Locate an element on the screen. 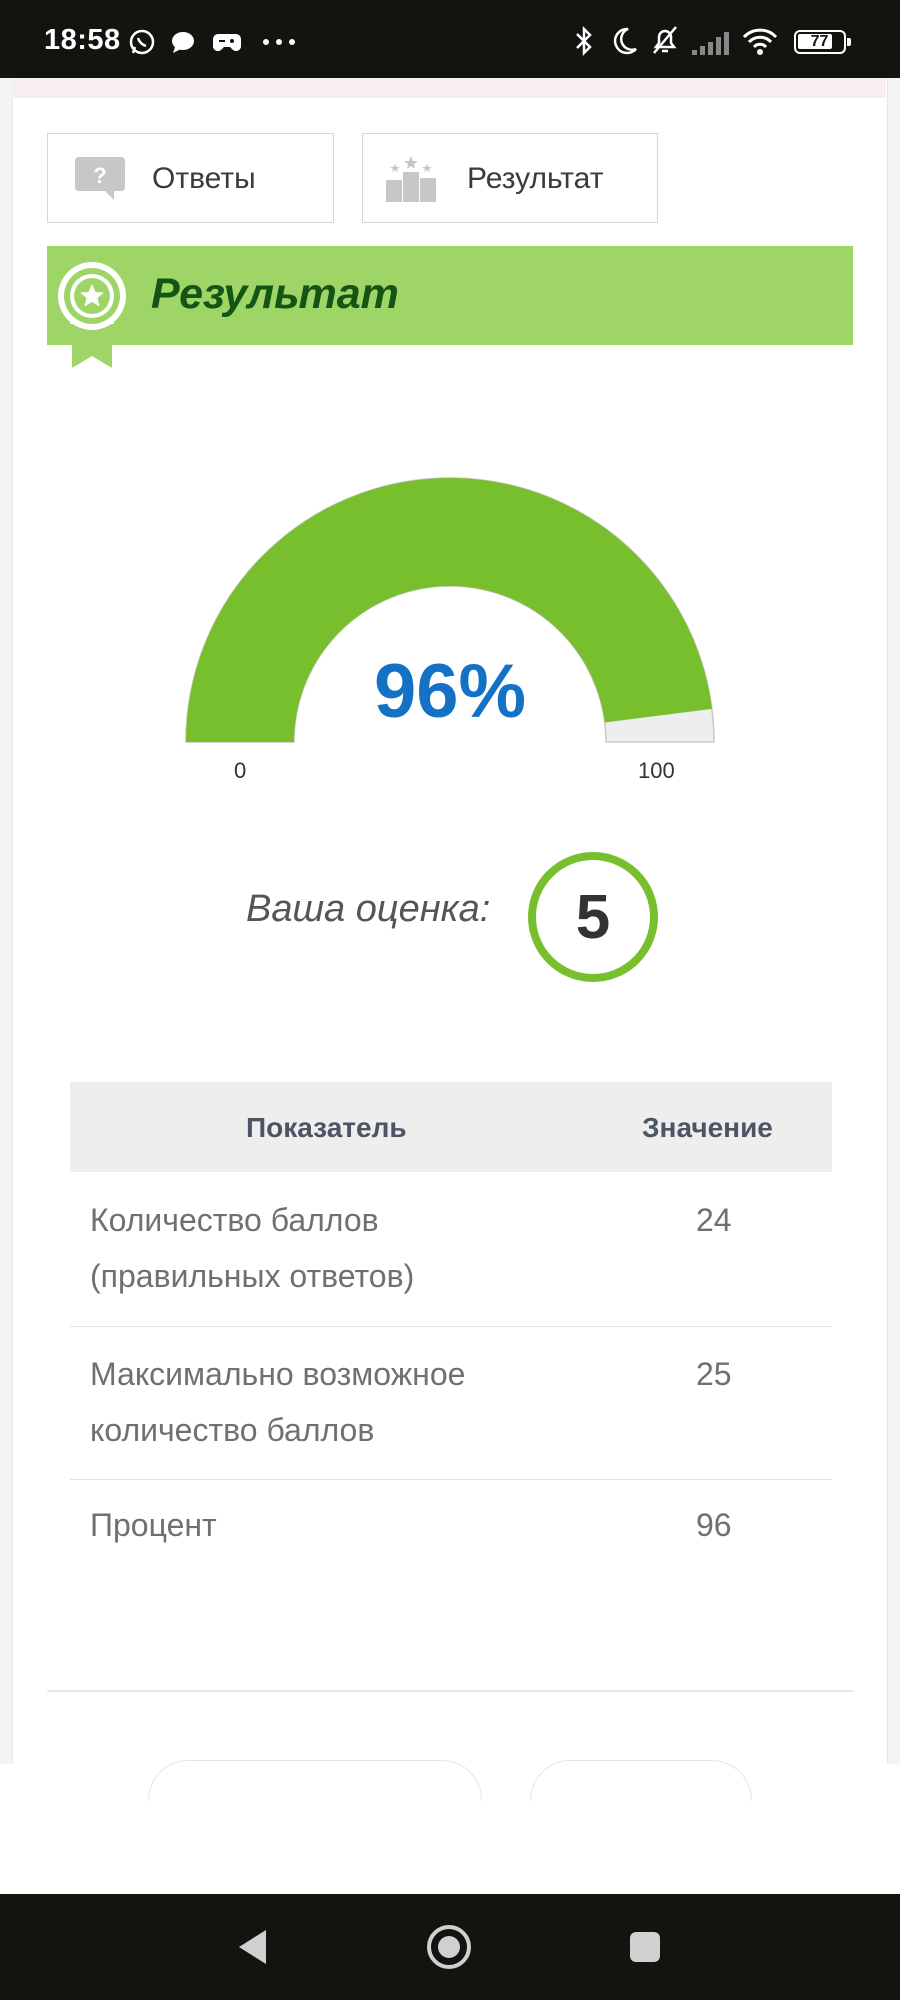 Image resolution: width=900 pixels, height=2000 pixels. row-value: 24 is located at coordinates (714, 1220).